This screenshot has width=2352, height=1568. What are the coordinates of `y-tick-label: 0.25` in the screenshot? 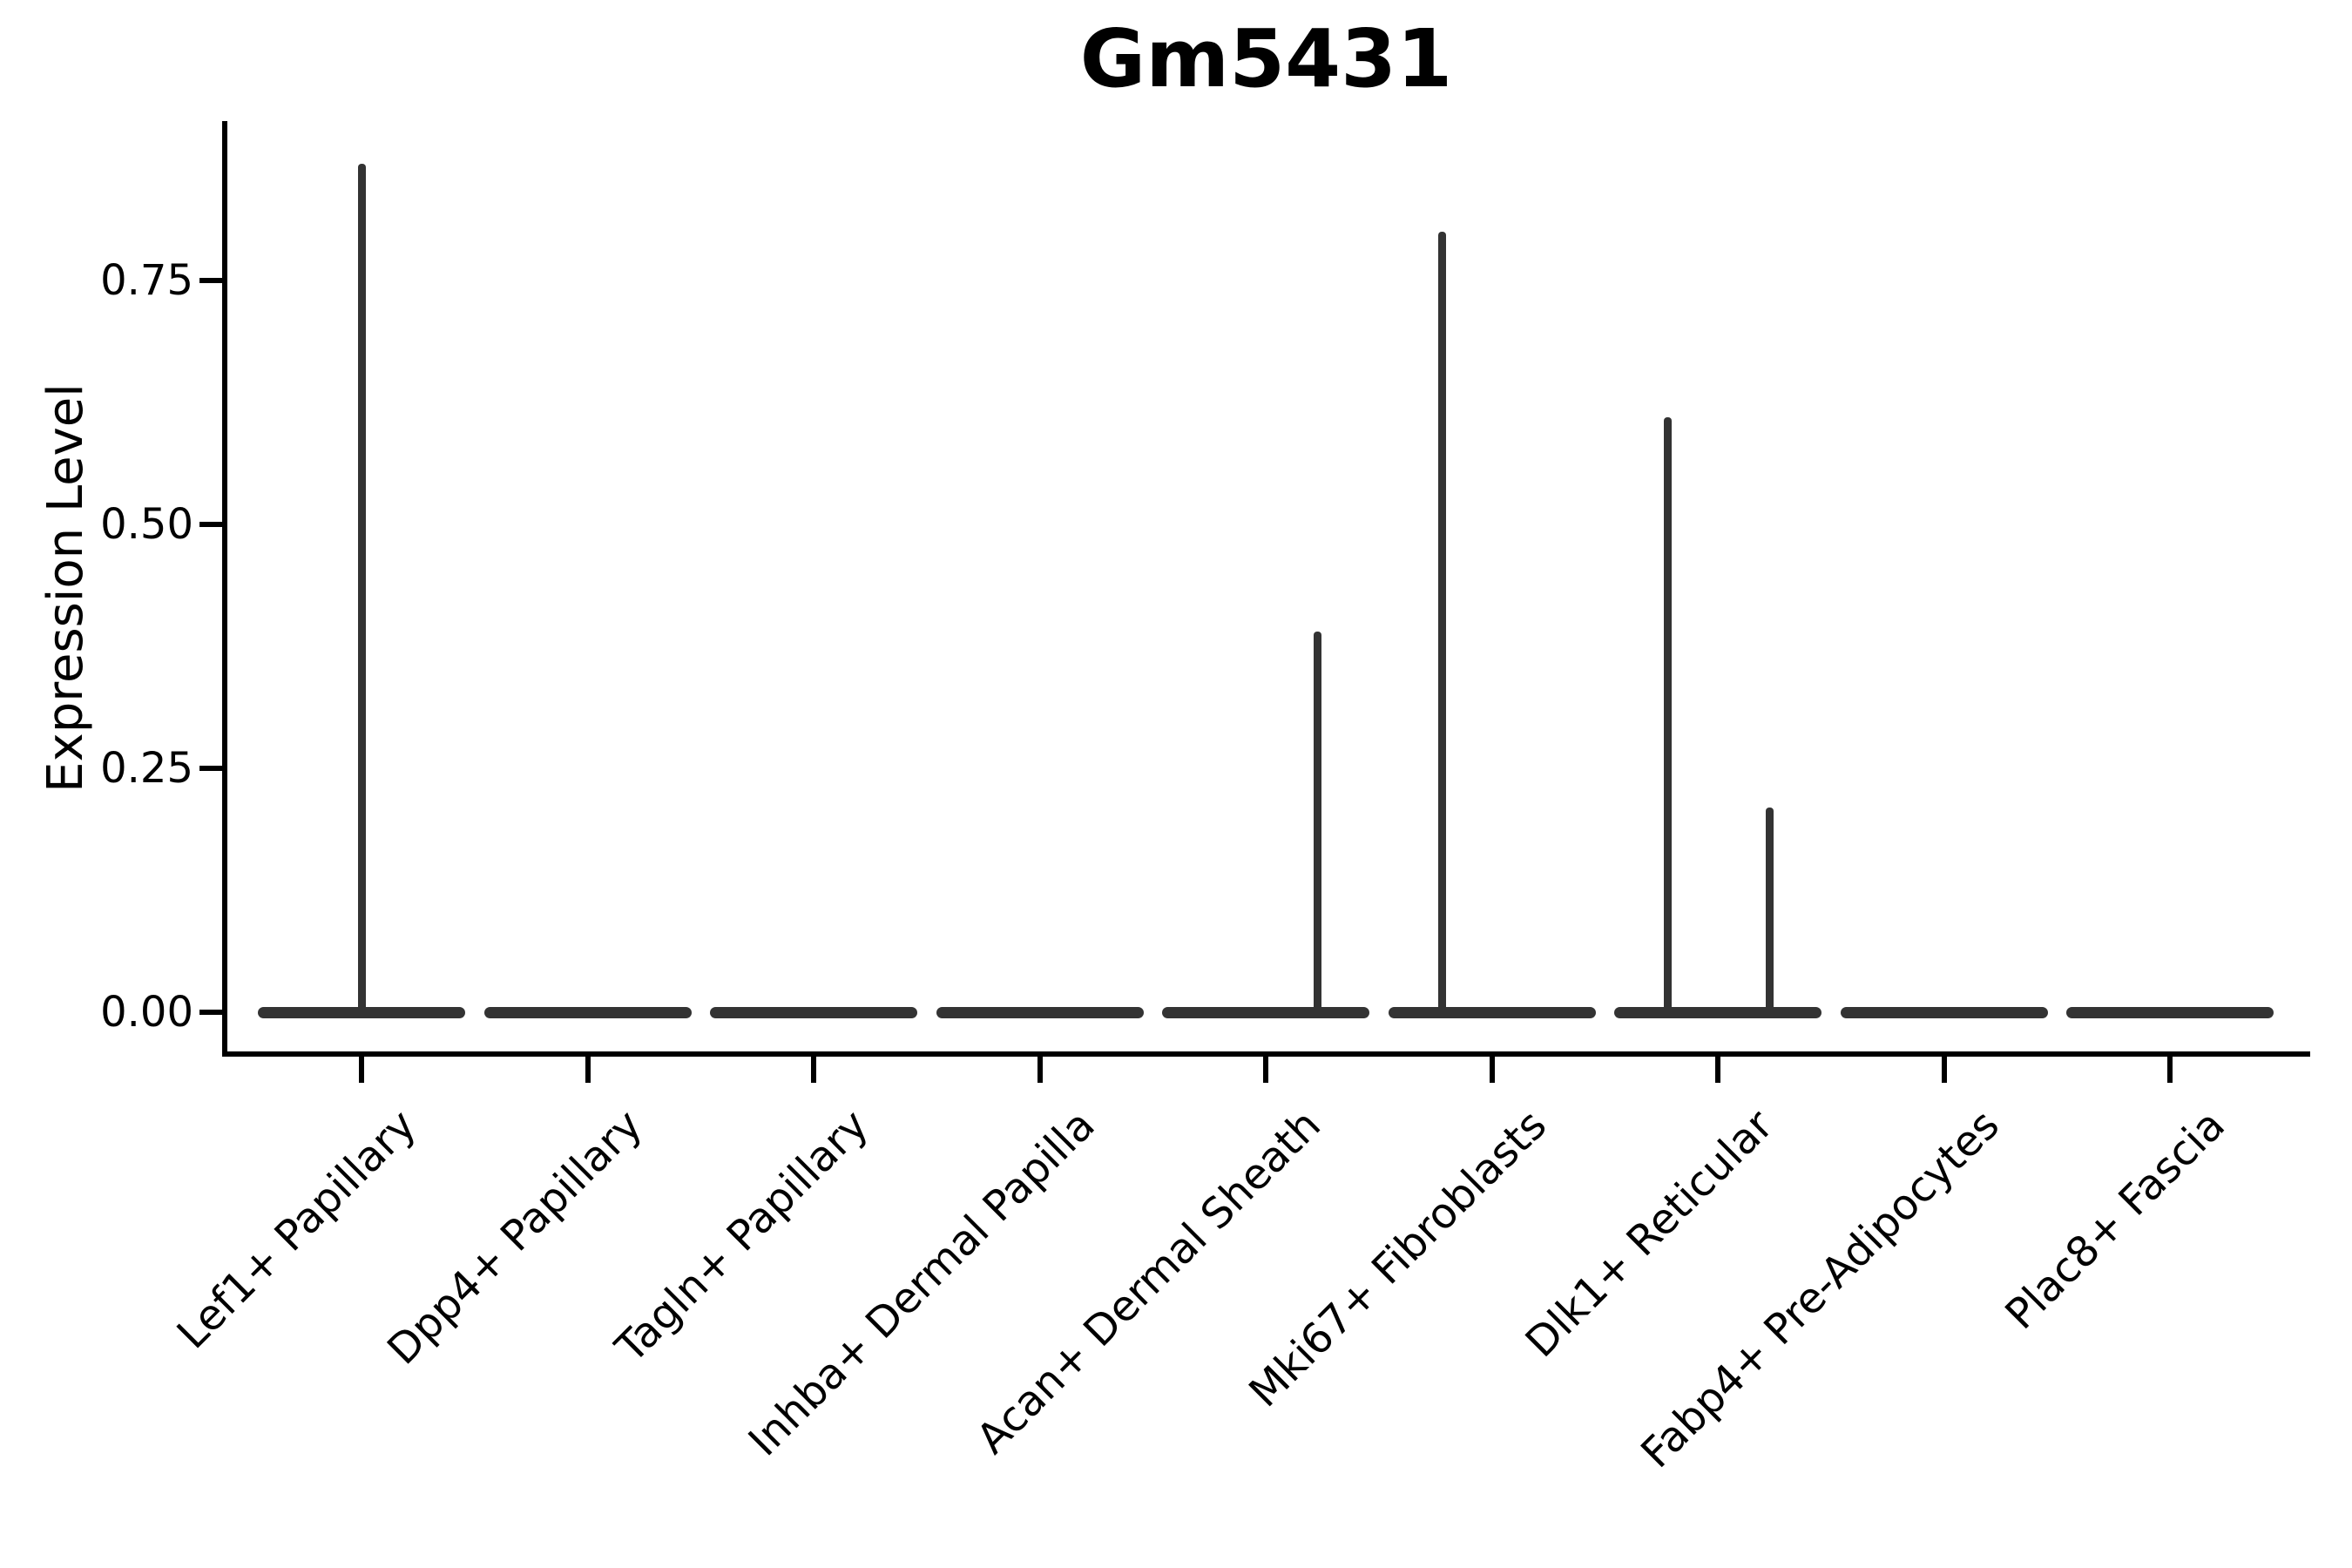 It's located at (146, 768).